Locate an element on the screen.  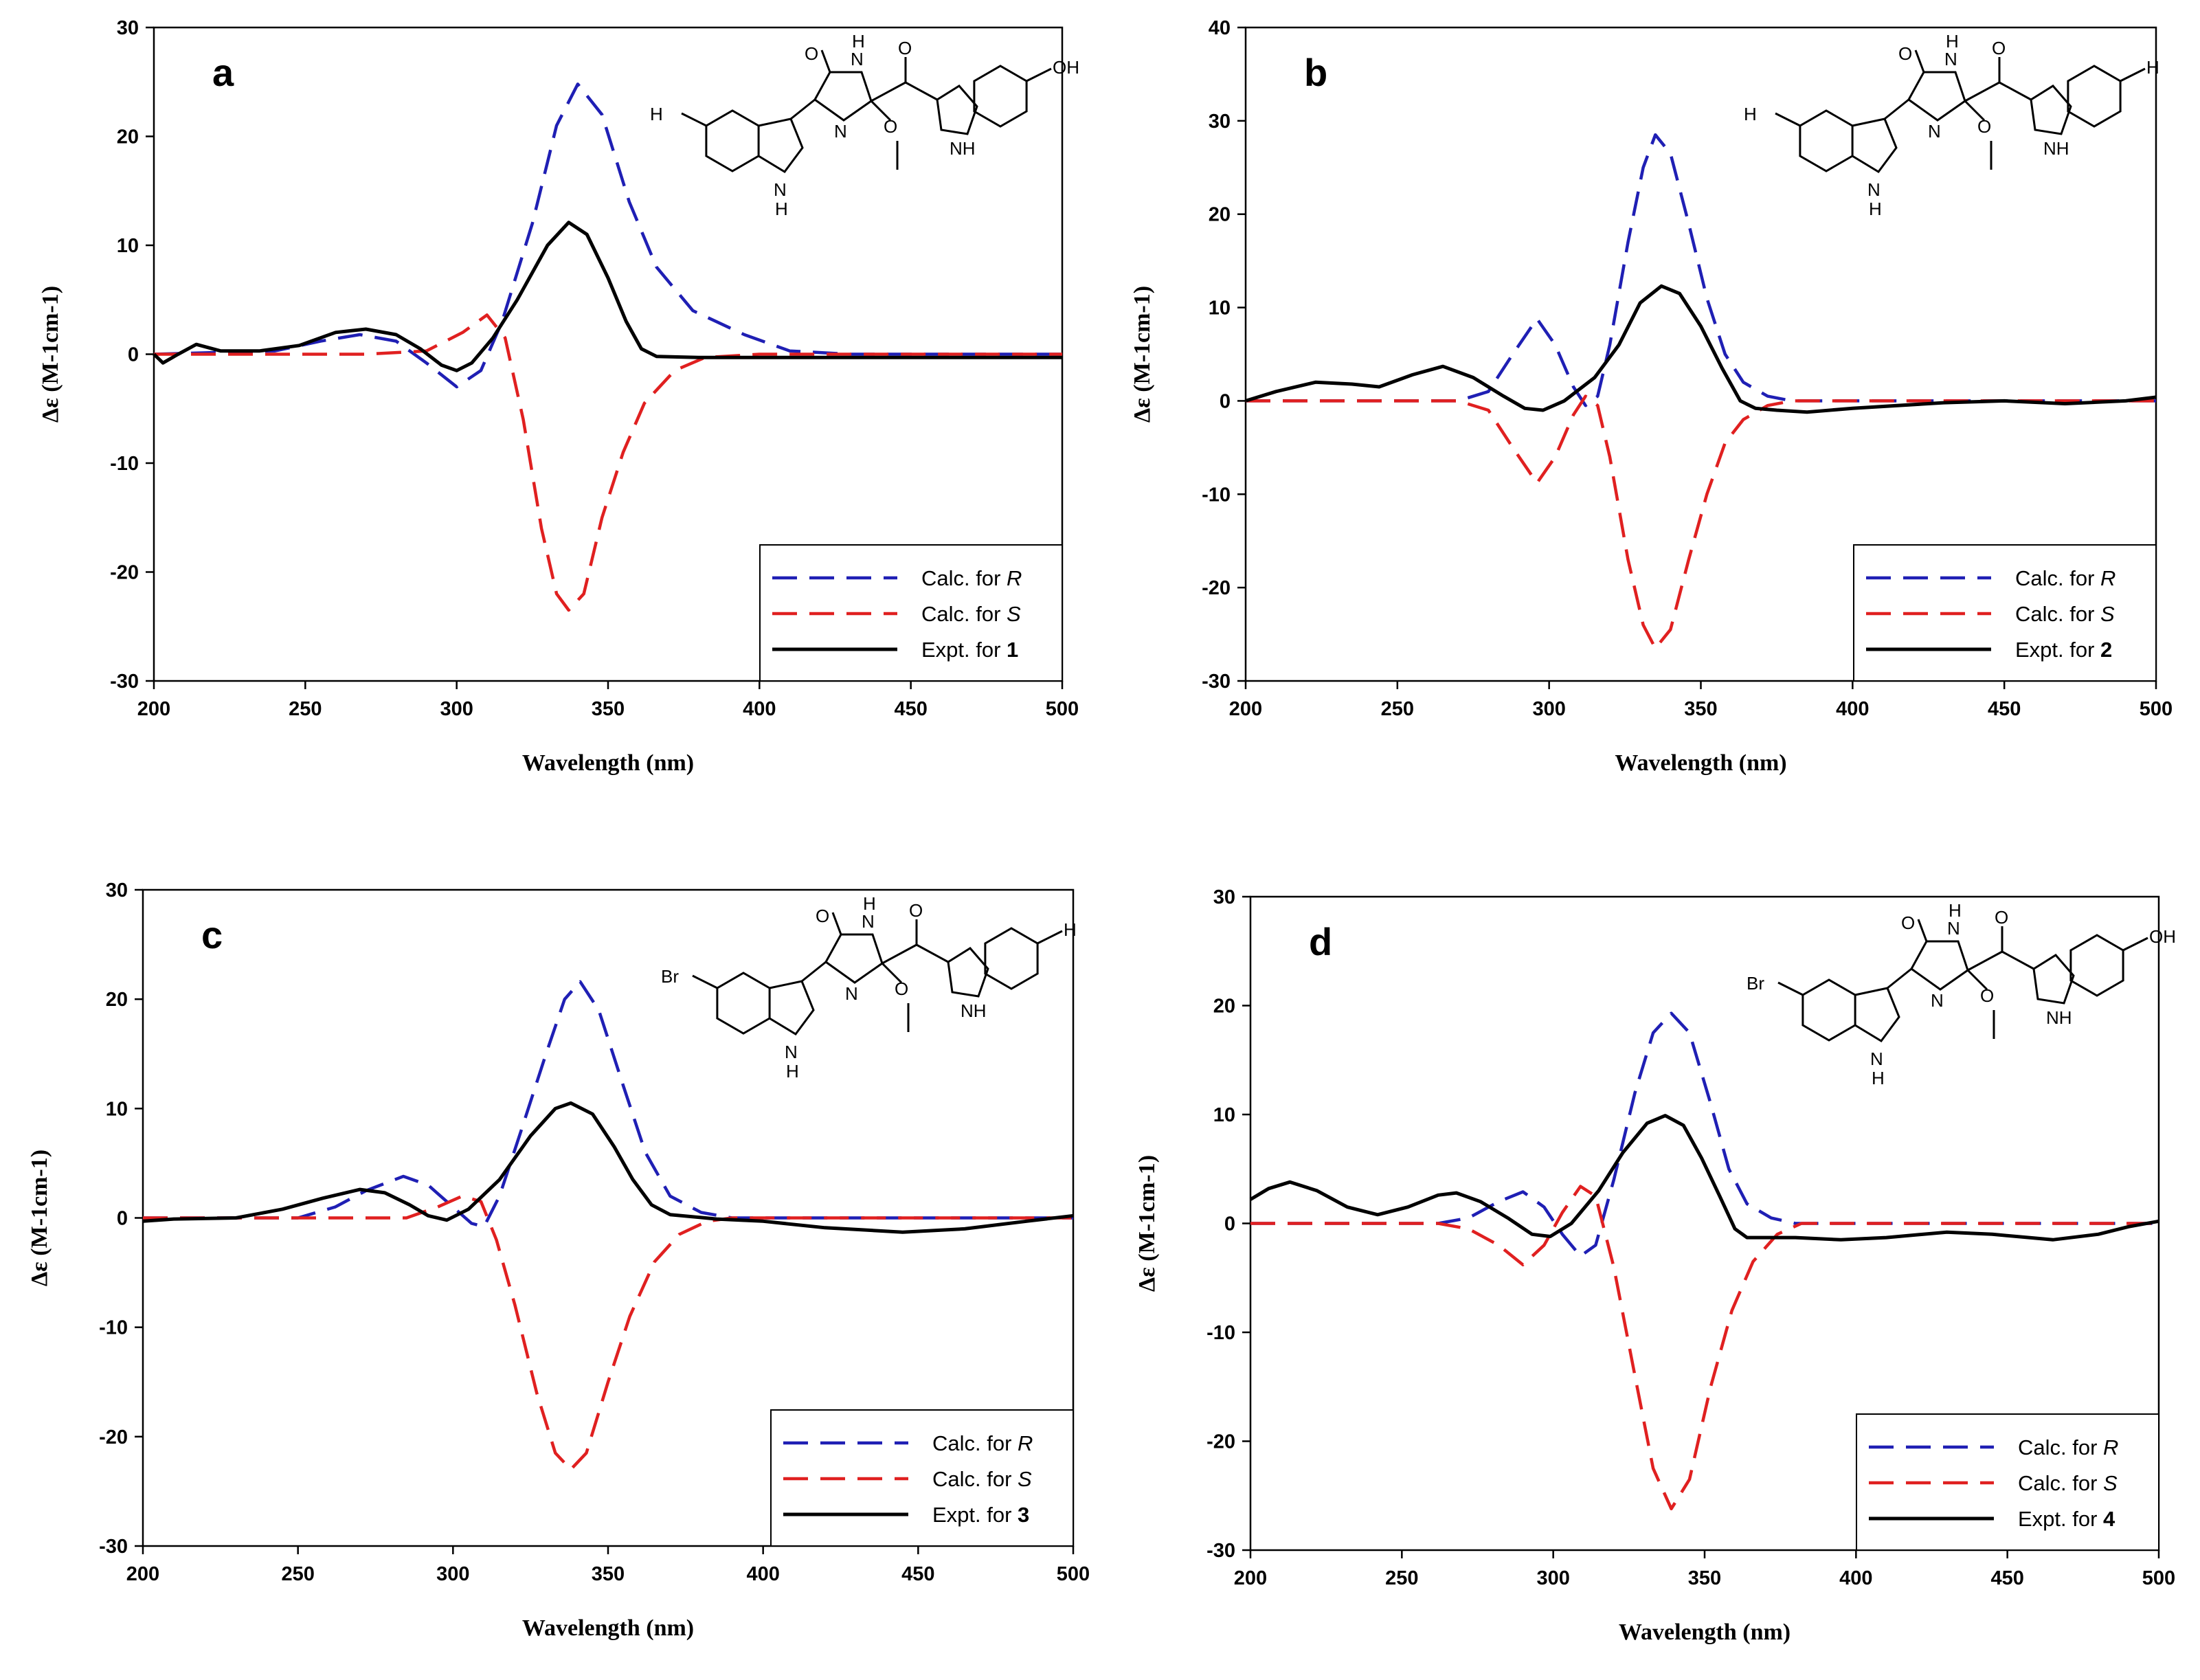
x-tick-label: 400 is located at coordinates (1852, 709).